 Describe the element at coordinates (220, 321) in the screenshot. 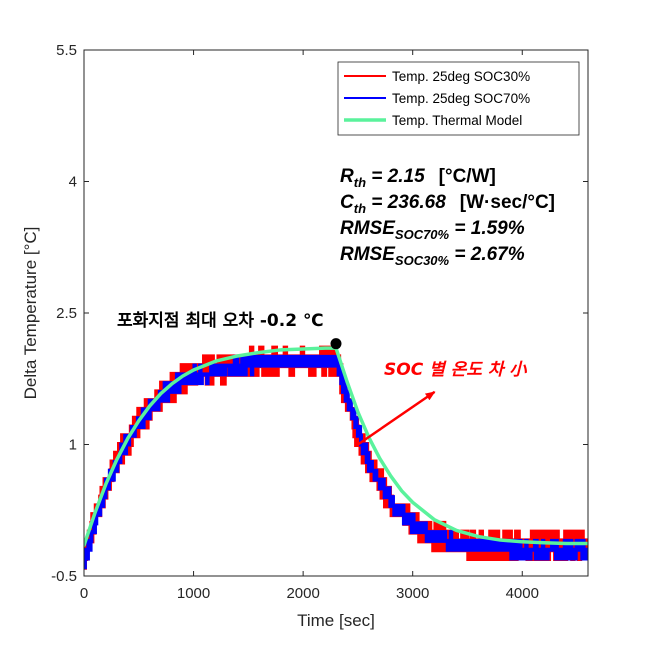

I see `saturation-annotation: 포화지점 최대 오차 -0.2 ℃` at that location.